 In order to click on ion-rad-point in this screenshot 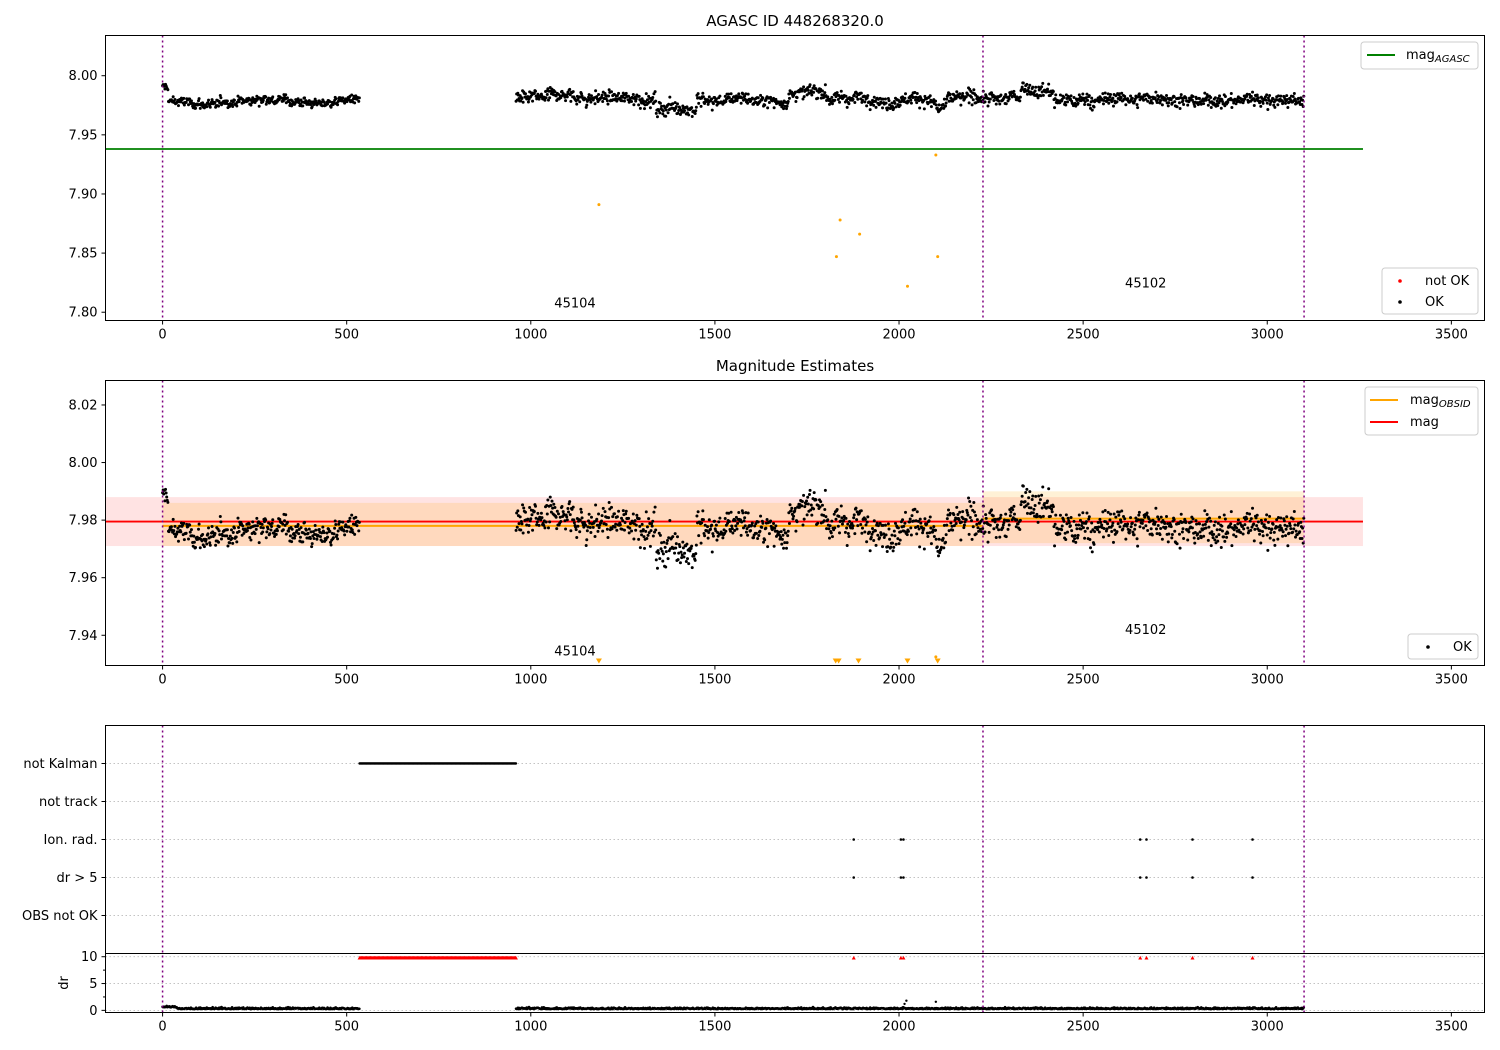, I will do `click(1192, 839)`.